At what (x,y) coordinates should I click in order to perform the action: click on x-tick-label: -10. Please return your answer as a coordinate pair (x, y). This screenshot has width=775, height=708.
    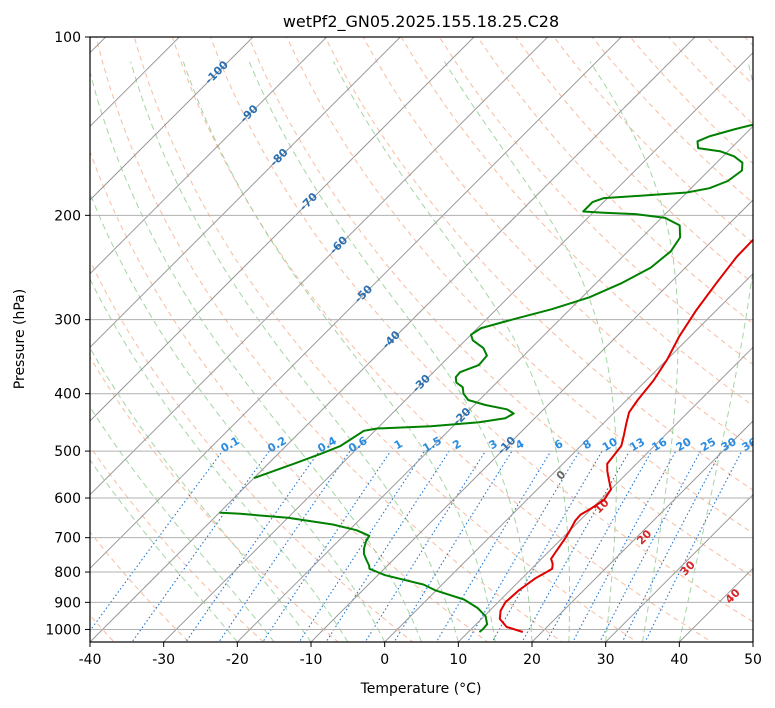
    Looking at the image, I should click on (311, 660).